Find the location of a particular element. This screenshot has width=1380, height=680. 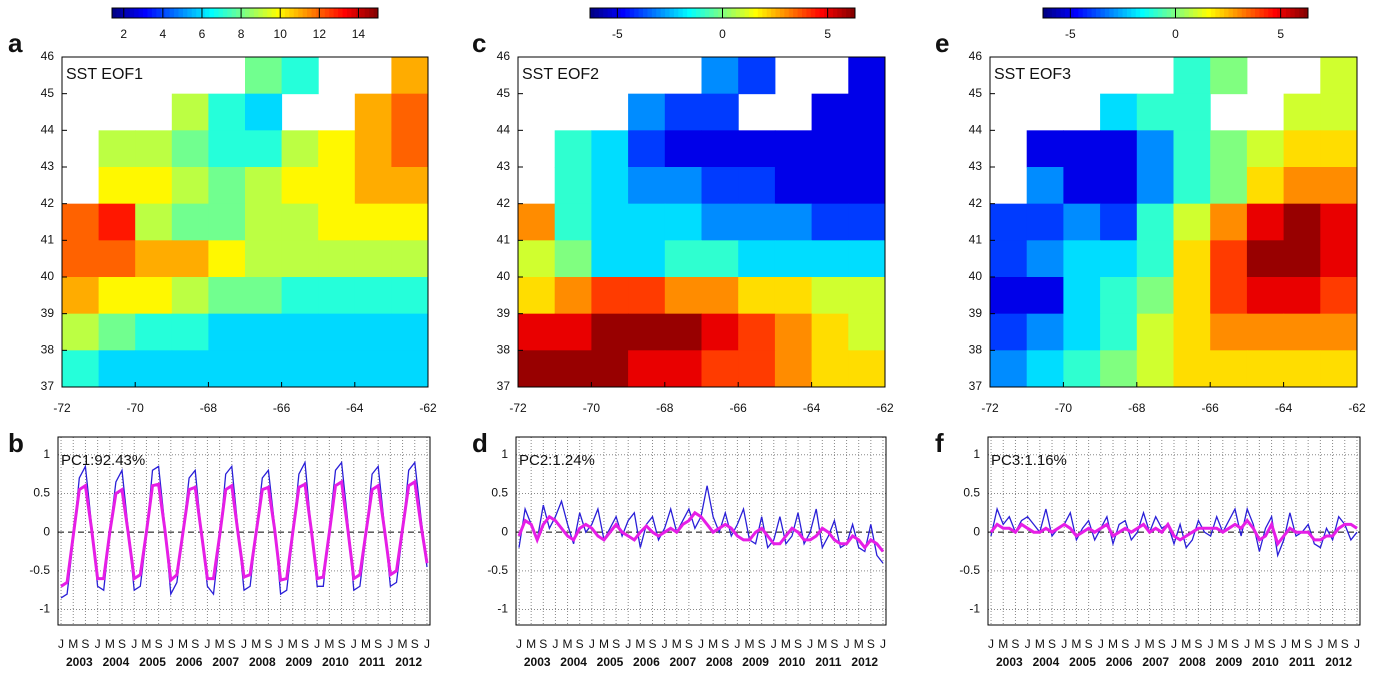

y-tick-label: 37 is located at coordinates (48, 386).